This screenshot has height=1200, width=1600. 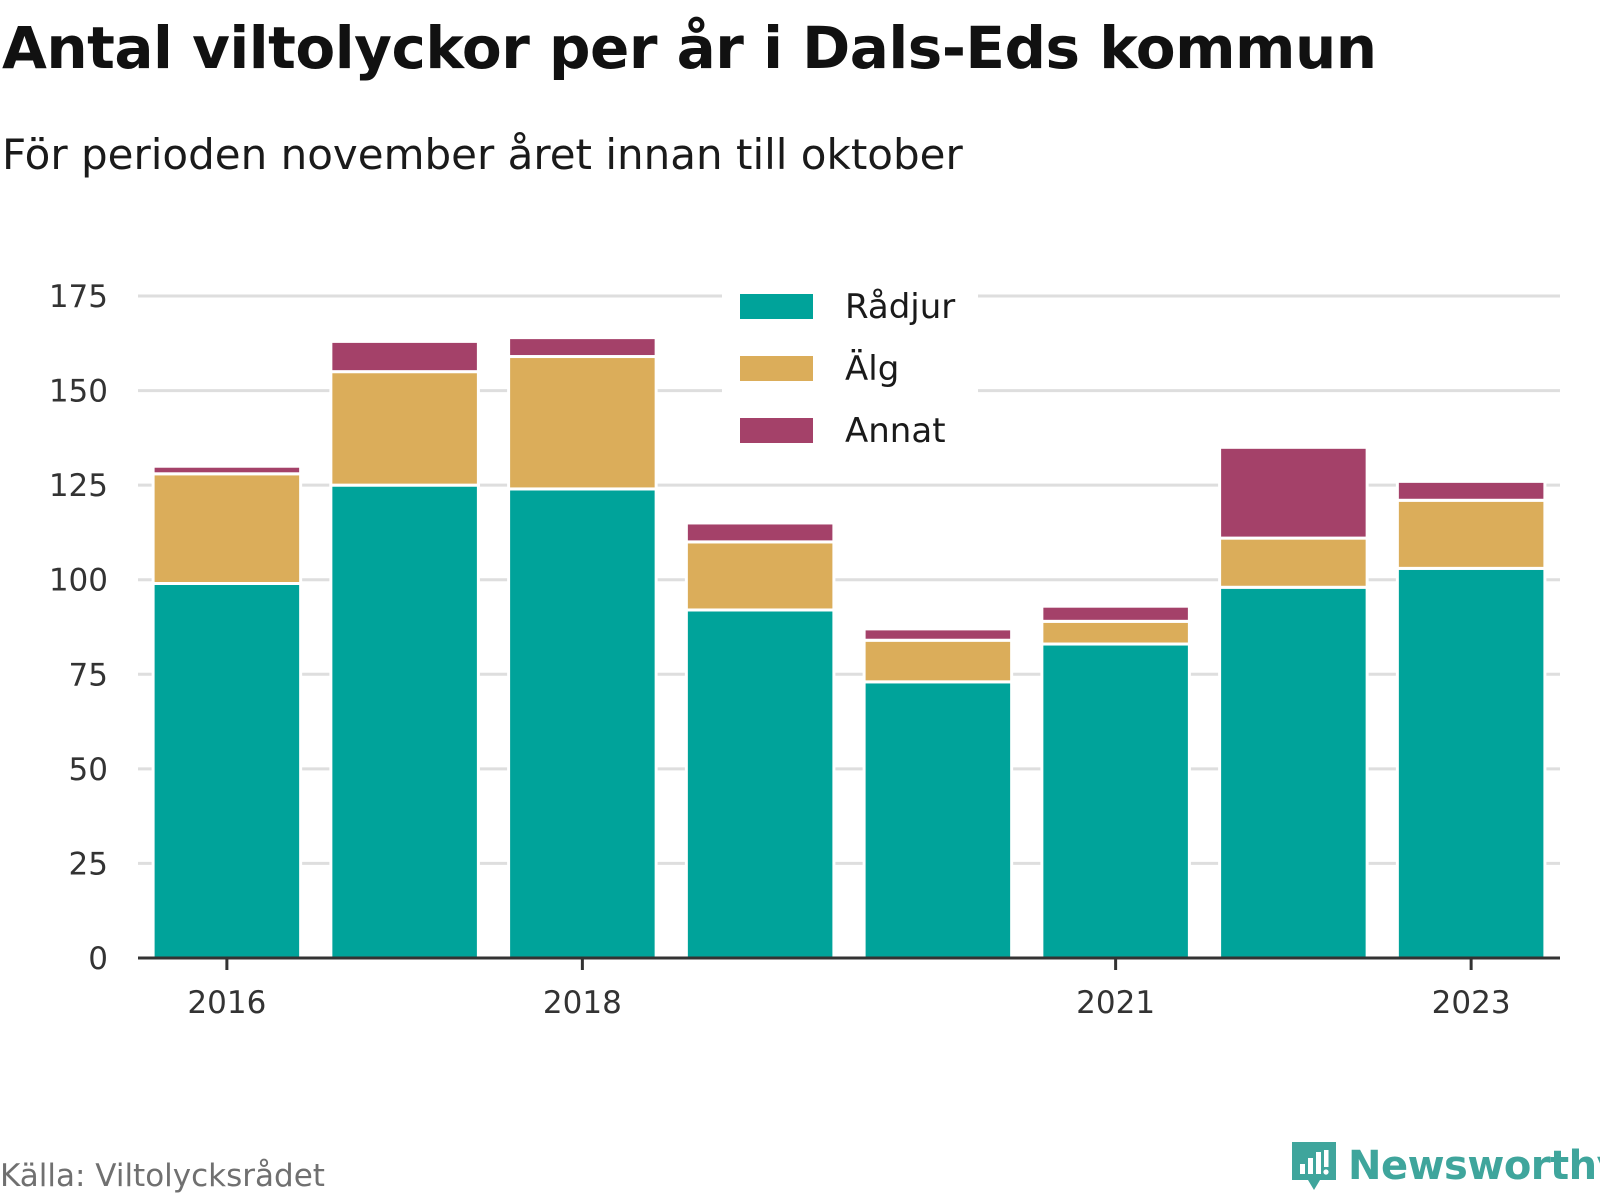 I want to click on legend-label: Rådjur, so click(x=900, y=307).